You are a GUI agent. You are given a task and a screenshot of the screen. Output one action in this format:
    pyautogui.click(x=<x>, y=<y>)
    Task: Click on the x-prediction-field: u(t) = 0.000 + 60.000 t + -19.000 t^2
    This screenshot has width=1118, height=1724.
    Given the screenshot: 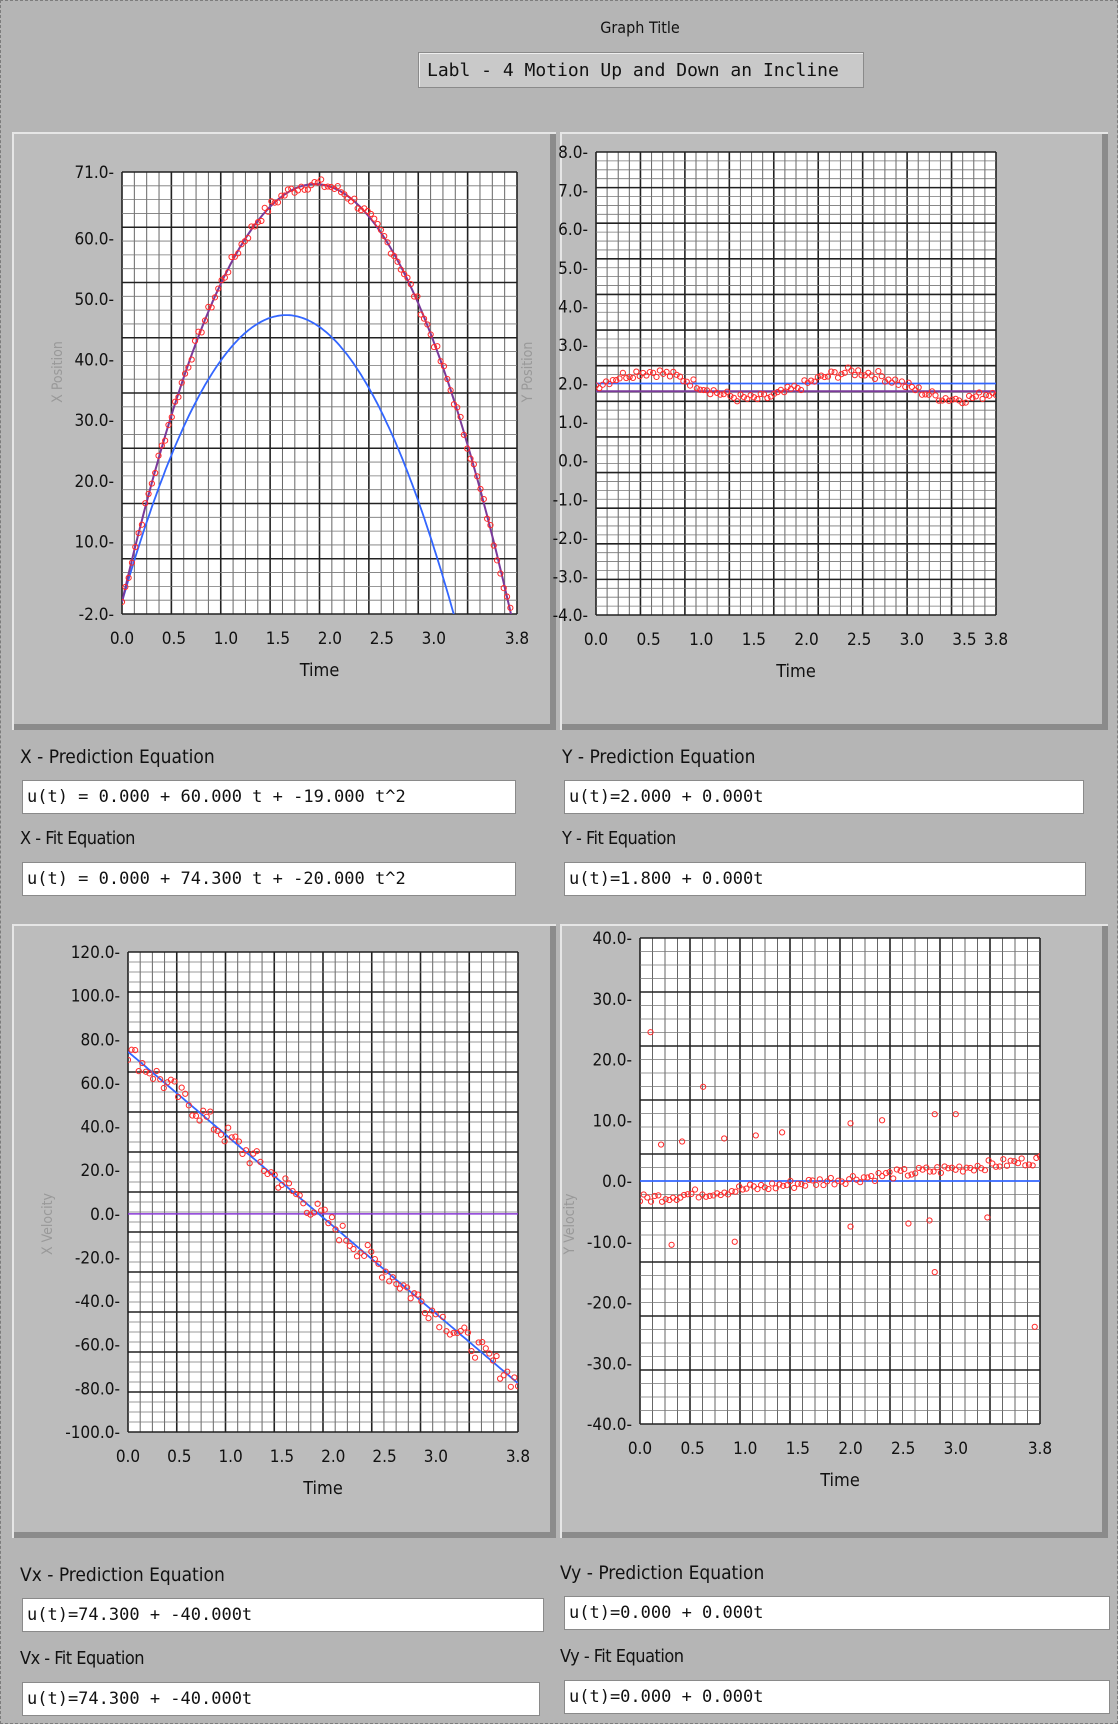 What is the action you would take?
    pyautogui.click(x=269, y=797)
    